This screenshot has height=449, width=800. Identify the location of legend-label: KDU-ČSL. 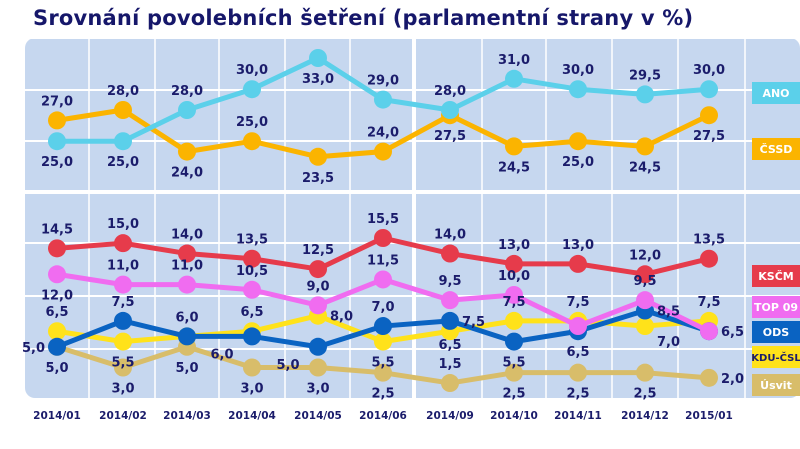
(775, 357).